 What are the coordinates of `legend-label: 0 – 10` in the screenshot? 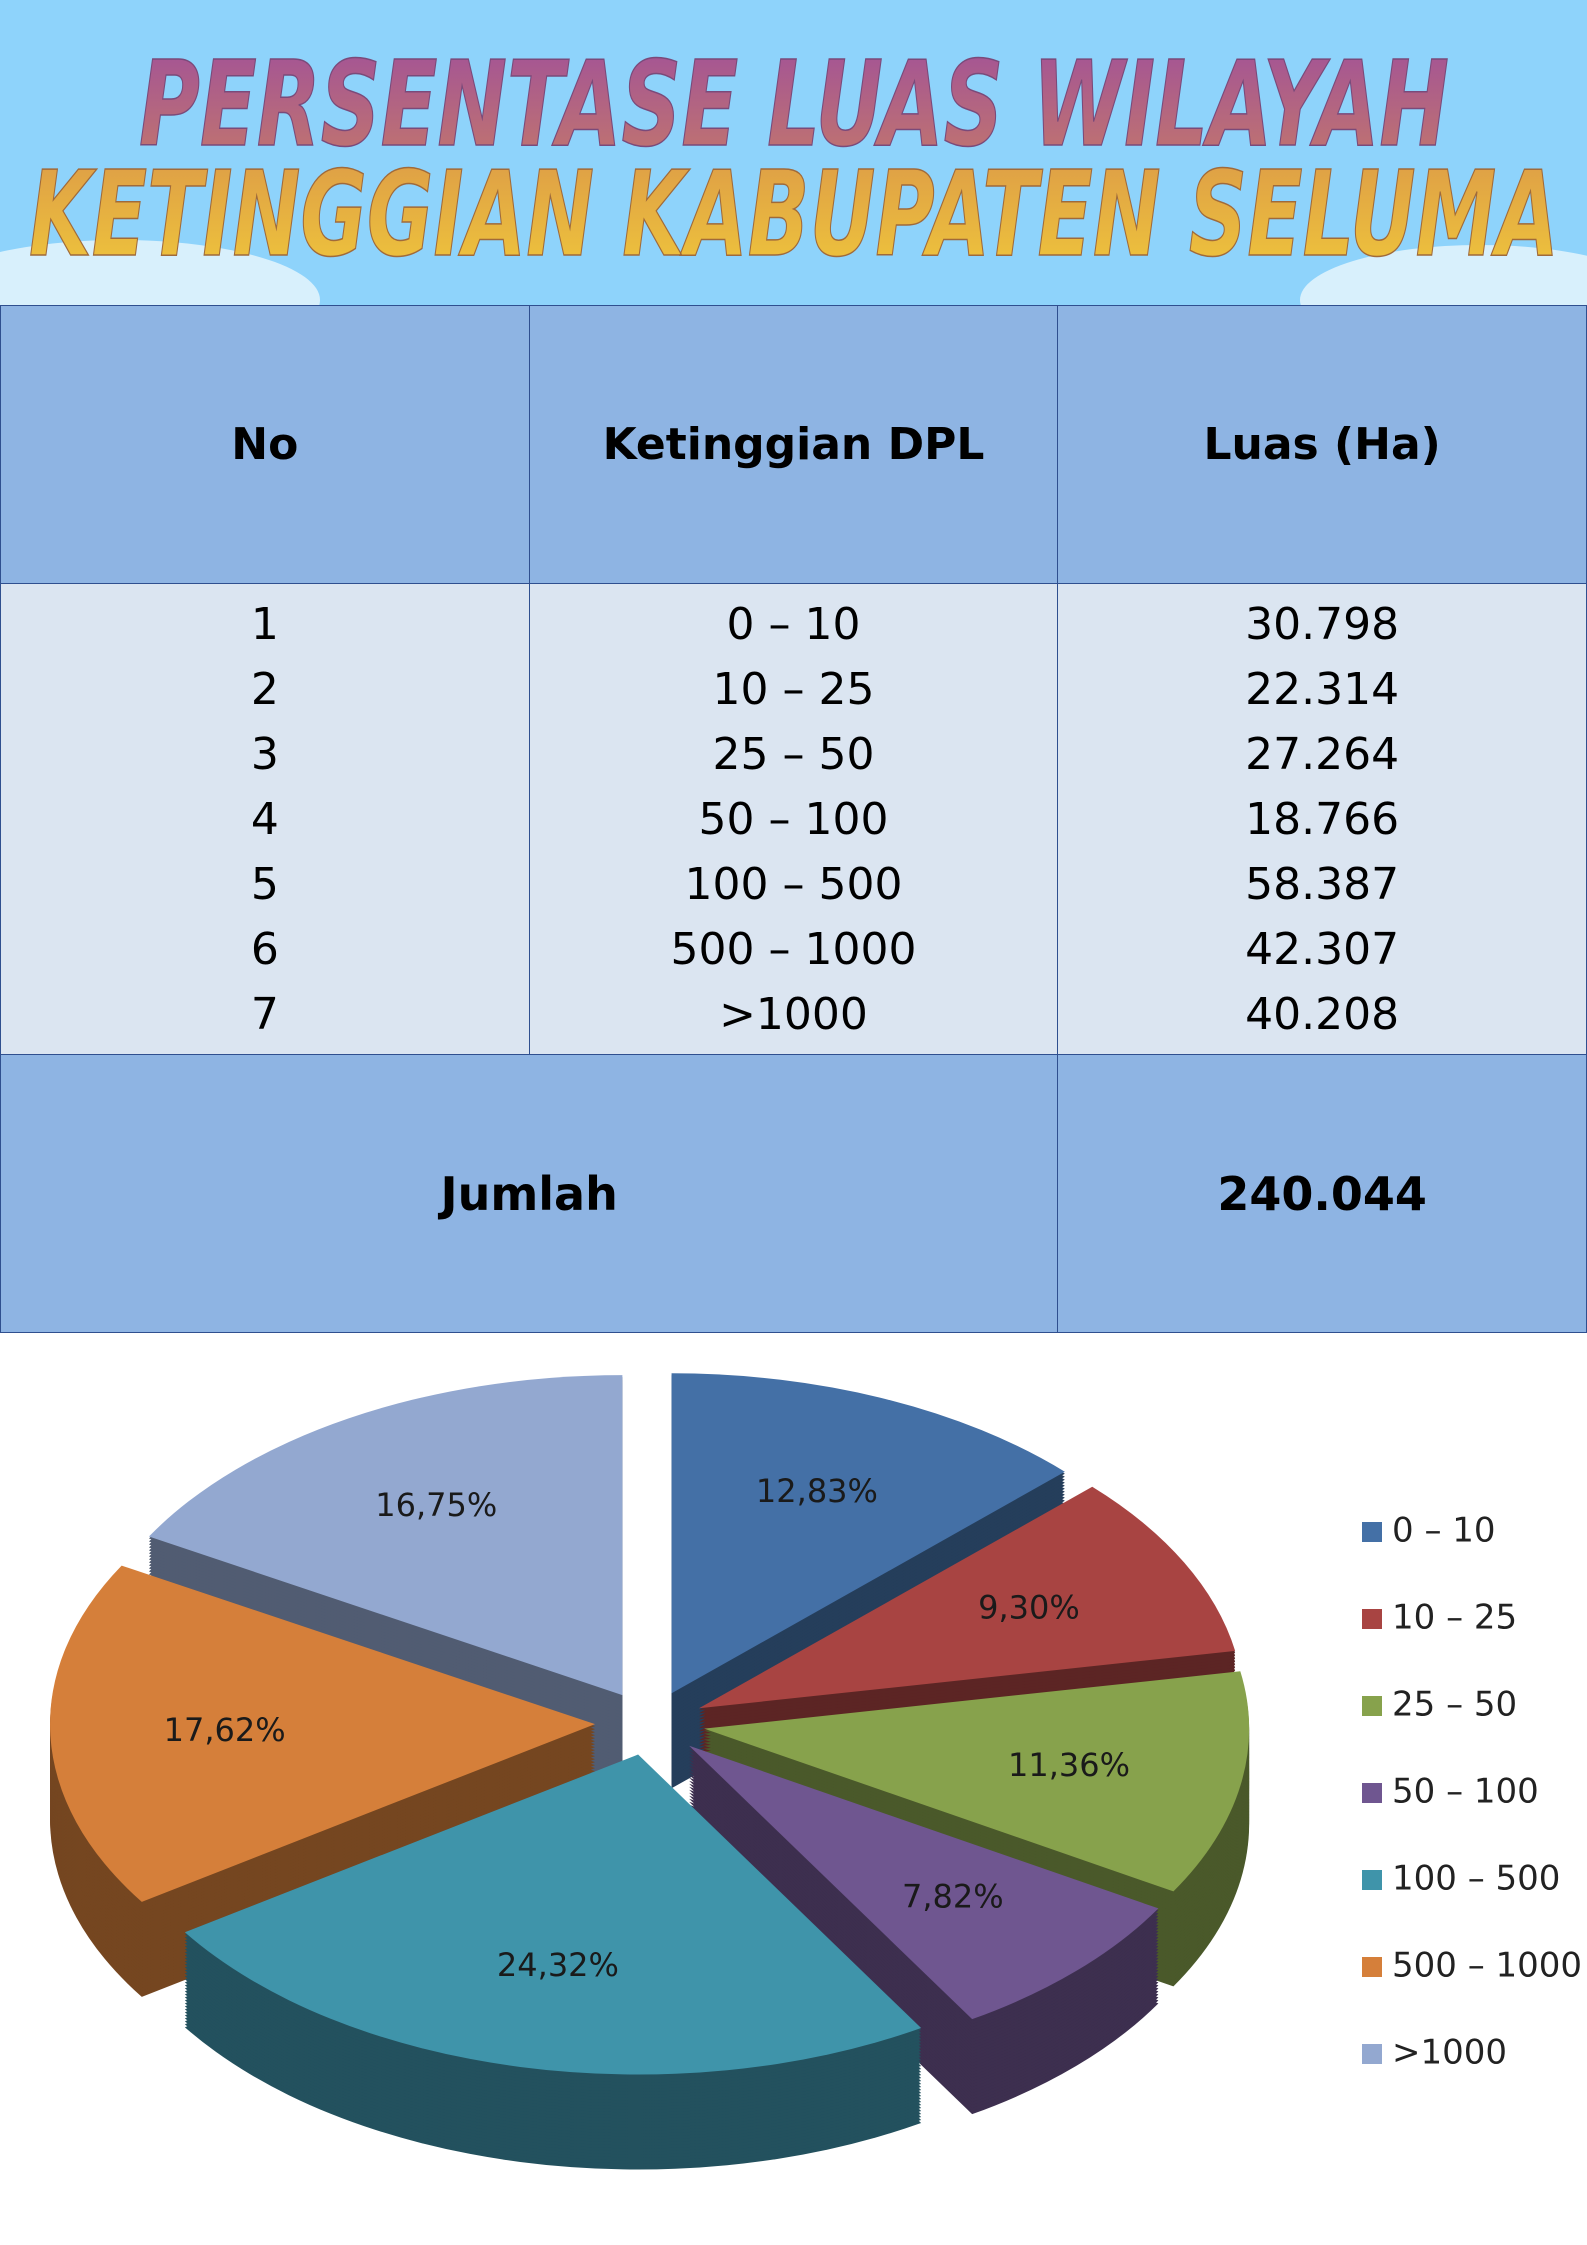 It's located at (1444, 1531).